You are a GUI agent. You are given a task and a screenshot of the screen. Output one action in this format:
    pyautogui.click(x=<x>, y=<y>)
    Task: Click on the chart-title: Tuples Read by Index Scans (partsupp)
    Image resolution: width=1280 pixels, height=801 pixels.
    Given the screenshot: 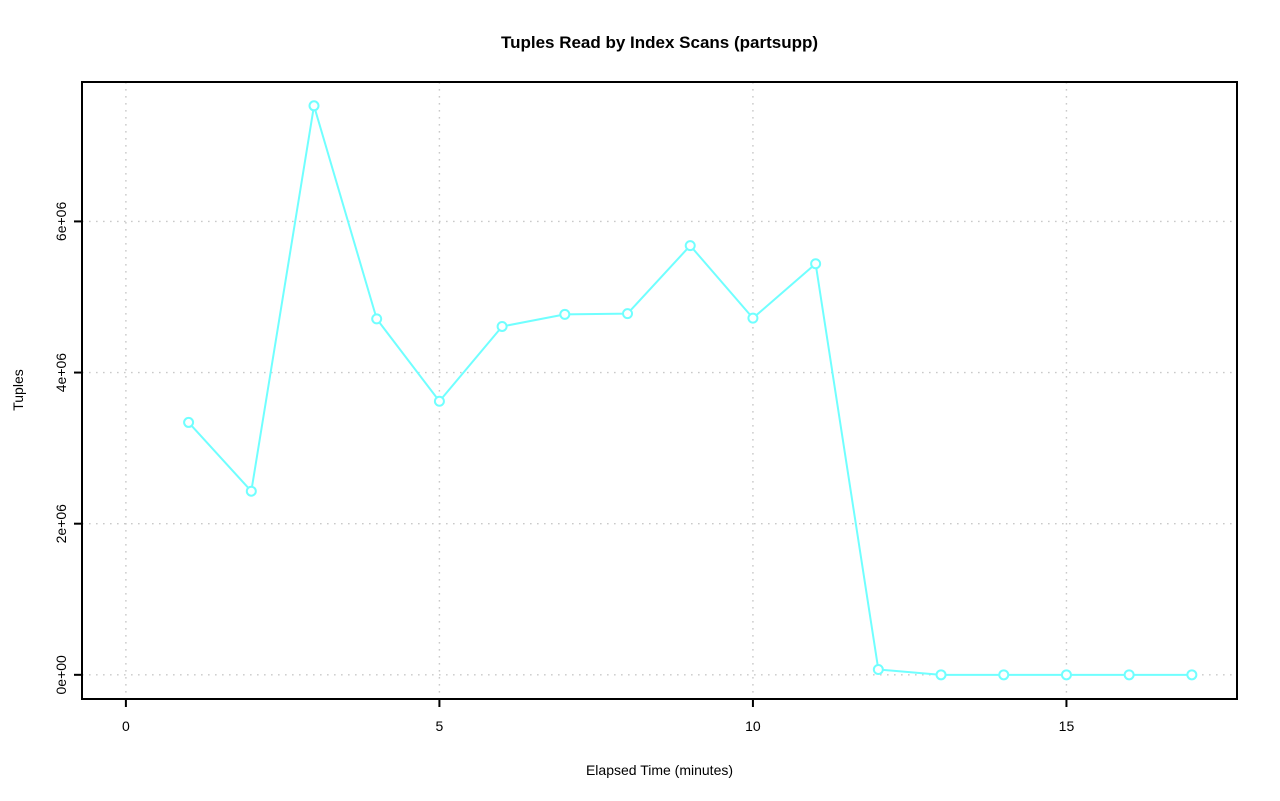 What is the action you would take?
    pyautogui.click(x=659, y=42)
    